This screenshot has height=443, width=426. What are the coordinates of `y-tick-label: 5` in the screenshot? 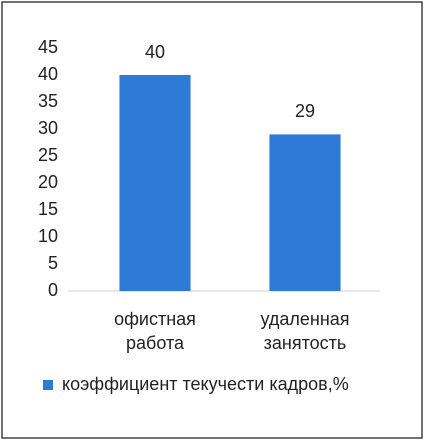 It's located at (53, 263).